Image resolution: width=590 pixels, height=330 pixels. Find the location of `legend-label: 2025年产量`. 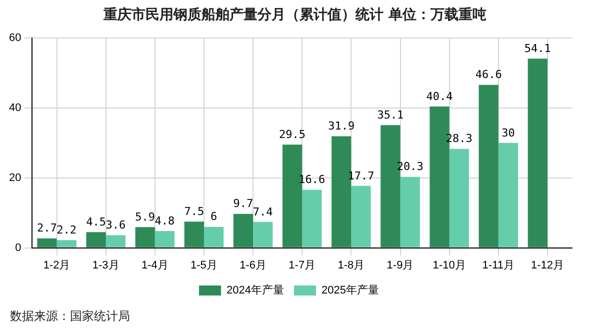

legend-label: 2025年产量 is located at coordinates (350, 290).